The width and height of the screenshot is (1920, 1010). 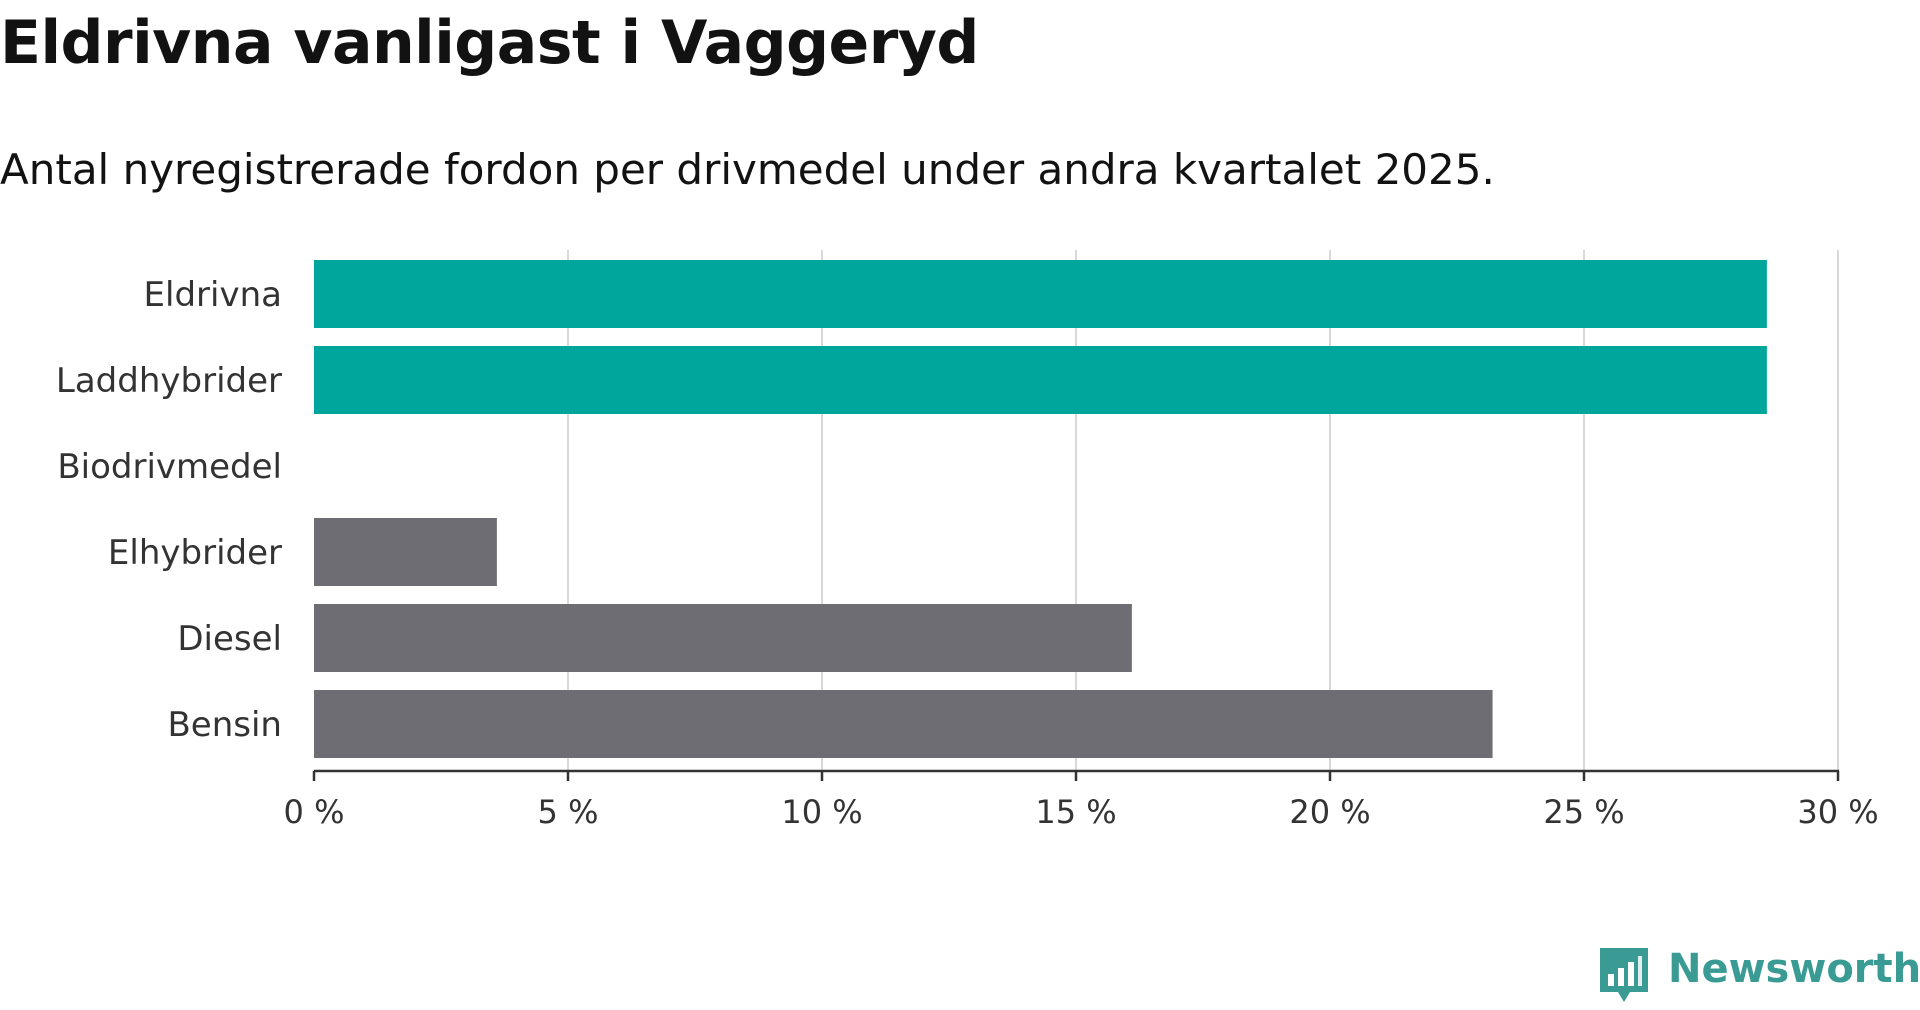 I want to click on category-label: Laddhybrider, so click(x=169, y=381).